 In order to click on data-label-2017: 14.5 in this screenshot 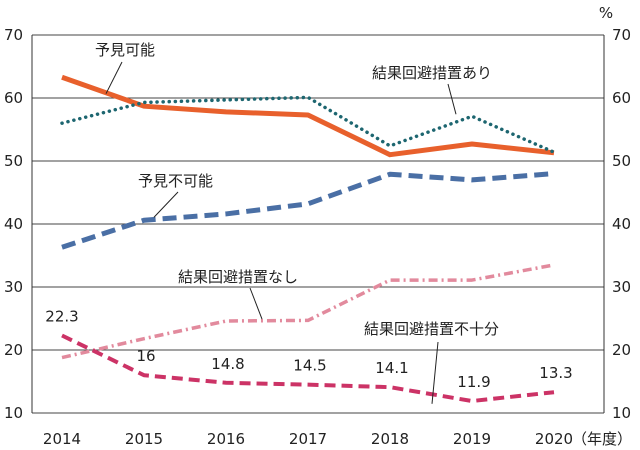, I will do `click(309, 366)`.